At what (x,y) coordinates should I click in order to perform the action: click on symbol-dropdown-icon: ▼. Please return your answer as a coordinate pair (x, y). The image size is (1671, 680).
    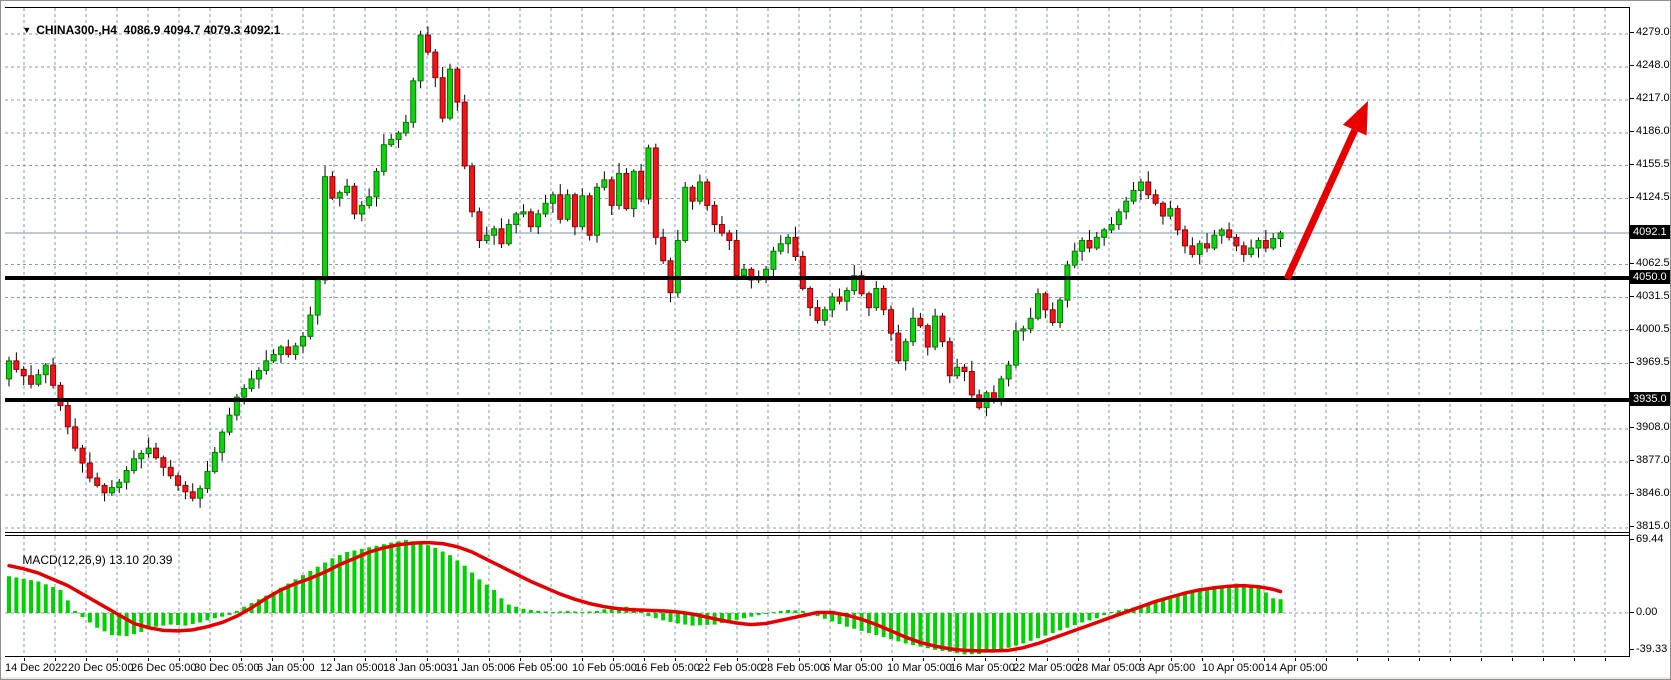
    Looking at the image, I should click on (27, 30).